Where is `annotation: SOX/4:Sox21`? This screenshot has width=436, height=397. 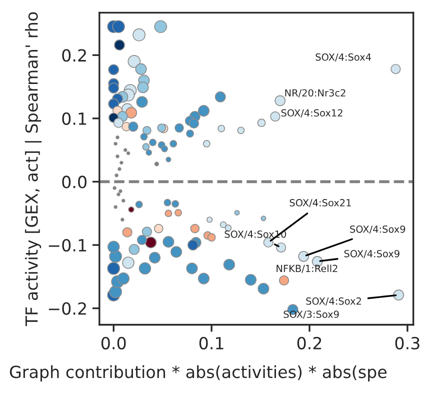
annotation: SOX/4:Sox21 is located at coordinates (320, 203).